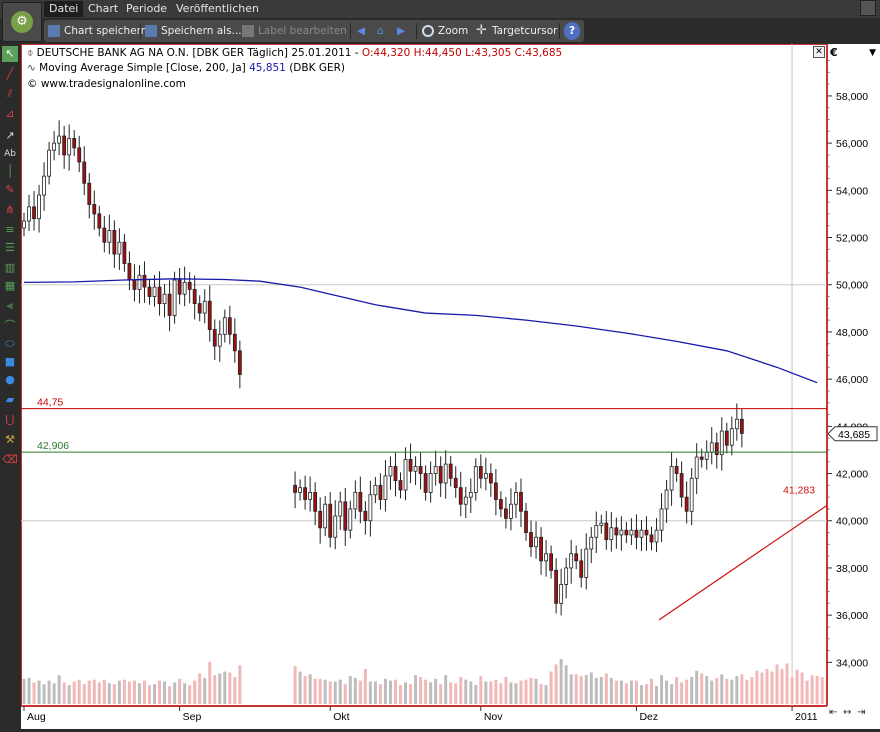 Image resolution: width=880 pixels, height=732 pixels. I want to click on help-icon: ?, so click(572, 31).